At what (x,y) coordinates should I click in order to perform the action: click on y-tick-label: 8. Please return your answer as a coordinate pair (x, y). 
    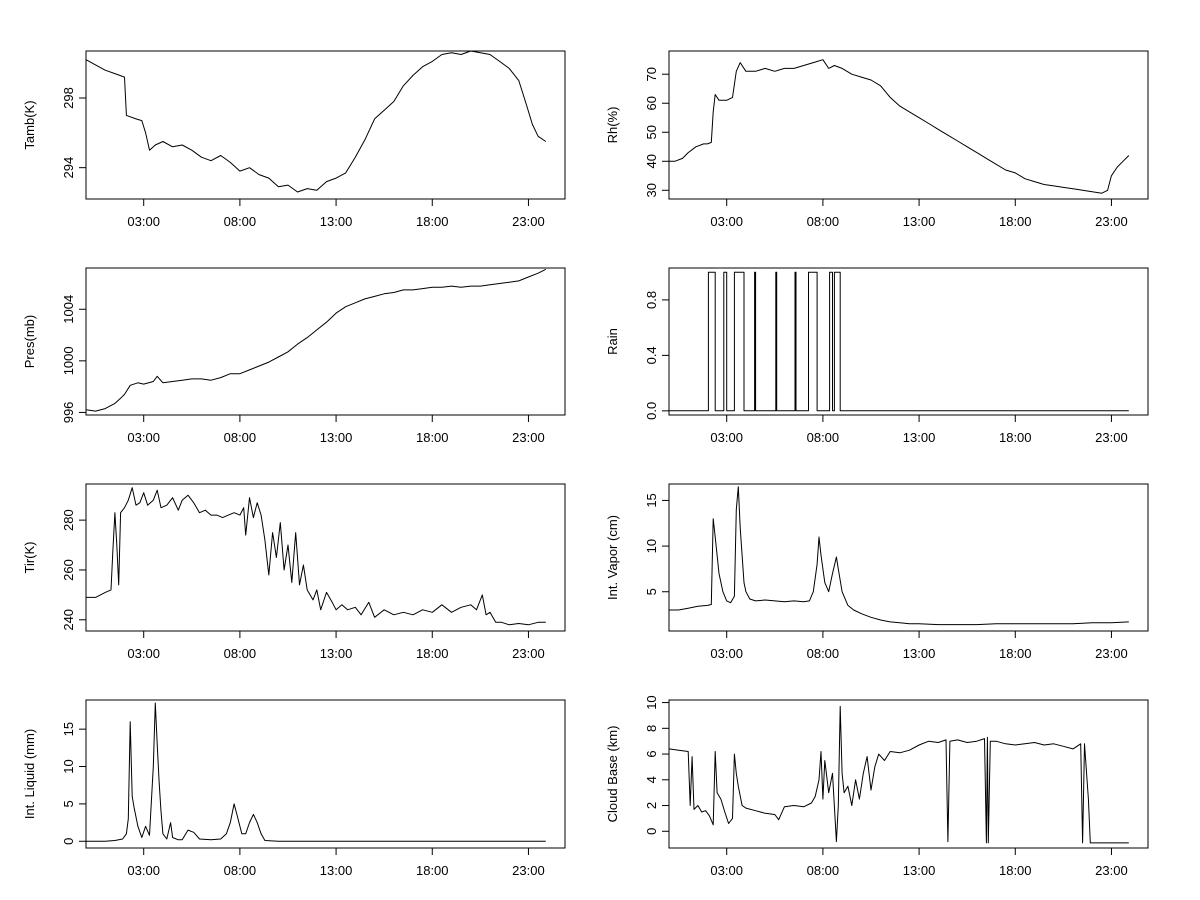
    Looking at the image, I should click on (651, 728).